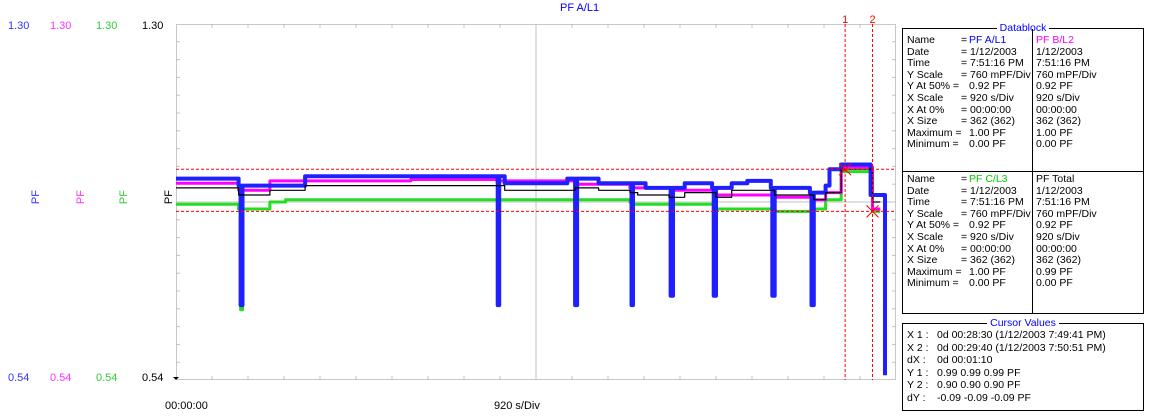  I want to click on cursor-value-text: 0.90 0.90 0.90 PF, so click(979, 385).